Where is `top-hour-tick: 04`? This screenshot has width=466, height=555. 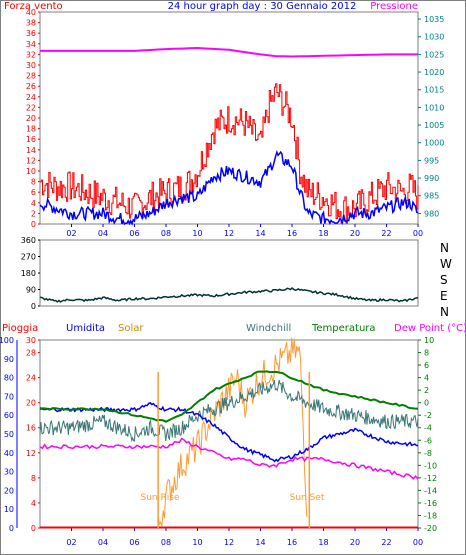
top-hour-tick: 04 is located at coordinates (103, 233).